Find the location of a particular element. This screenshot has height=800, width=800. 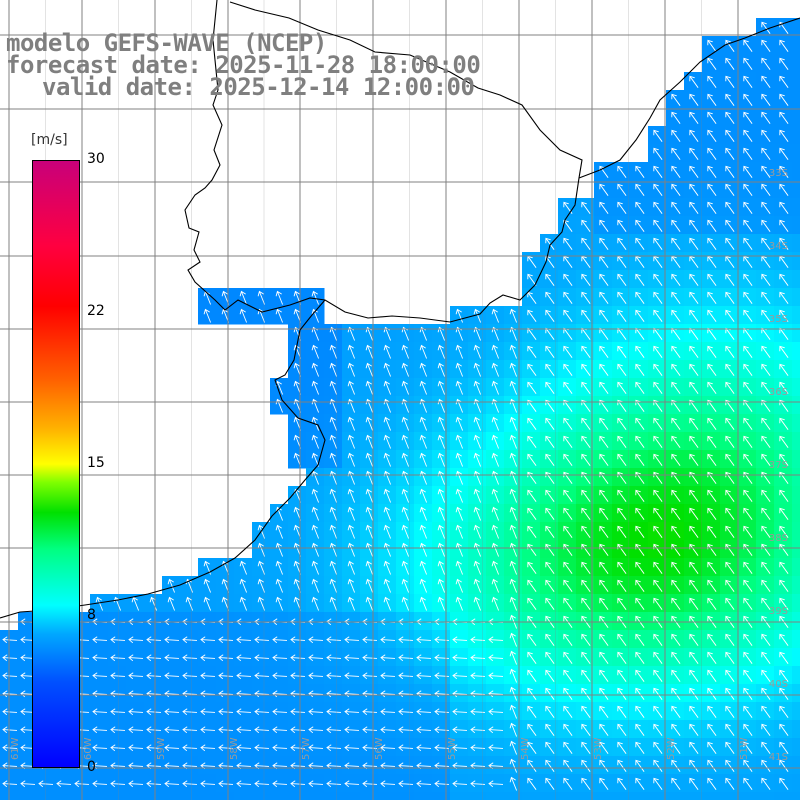

longitude-label: 57W is located at coordinates (306, 748).